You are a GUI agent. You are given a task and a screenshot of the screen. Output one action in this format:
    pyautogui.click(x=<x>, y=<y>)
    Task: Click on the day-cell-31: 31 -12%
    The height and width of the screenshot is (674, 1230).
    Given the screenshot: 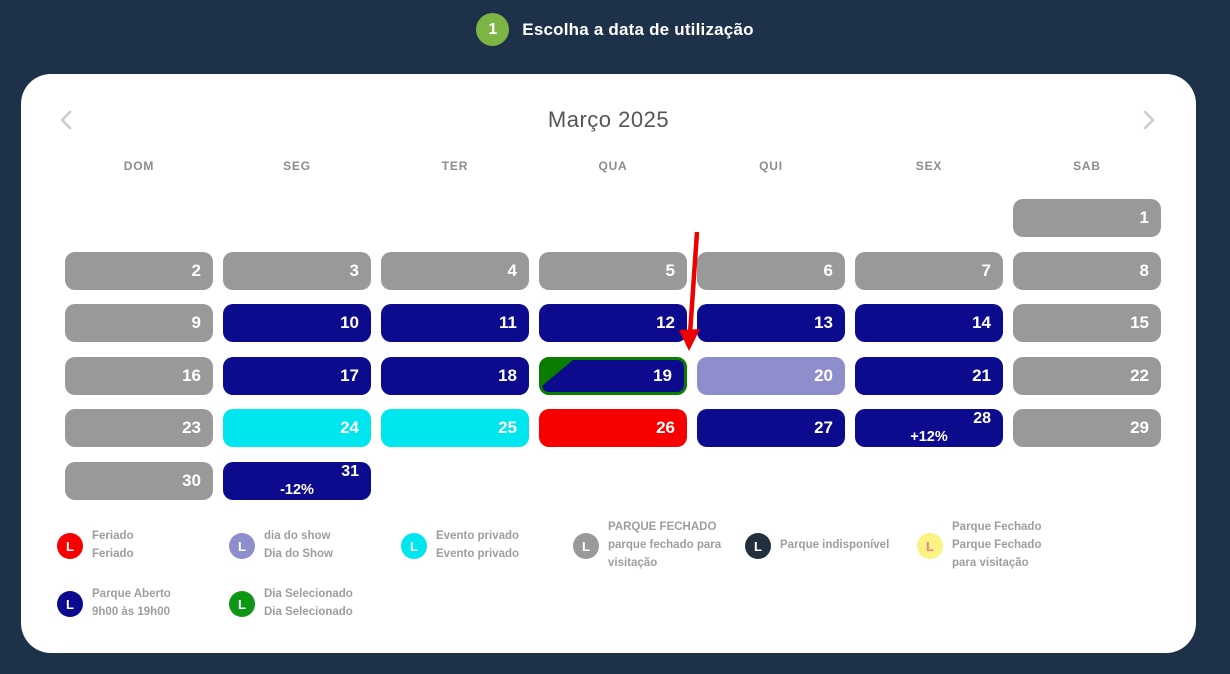 What is the action you would take?
    pyautogui.click(x=297, y=480)
    